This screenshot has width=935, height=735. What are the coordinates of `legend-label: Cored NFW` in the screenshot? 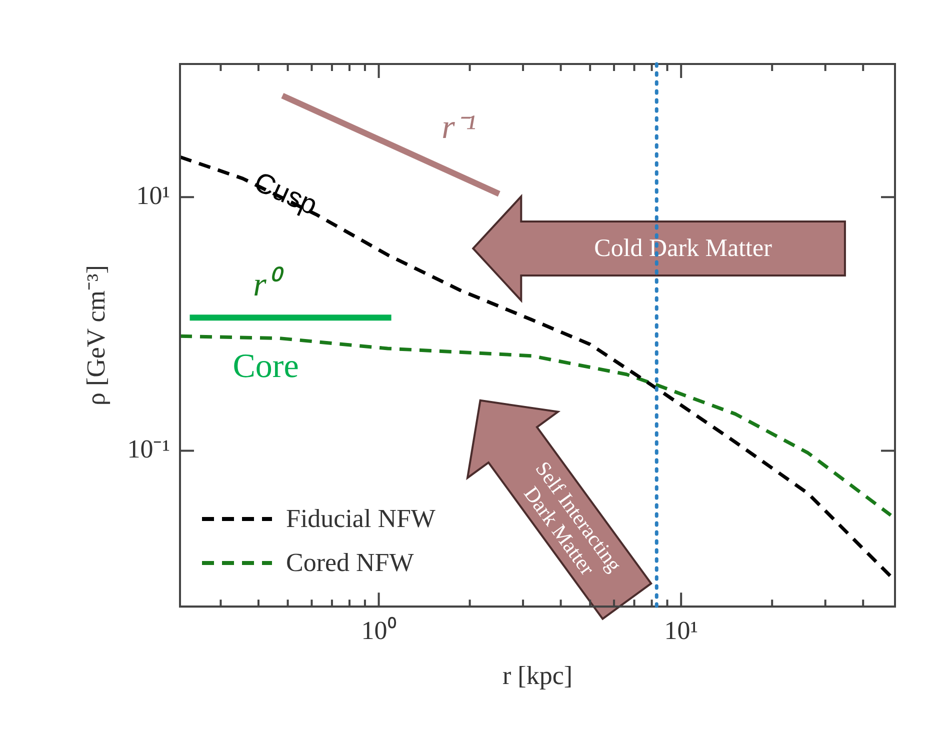 It's located at (350, 563).